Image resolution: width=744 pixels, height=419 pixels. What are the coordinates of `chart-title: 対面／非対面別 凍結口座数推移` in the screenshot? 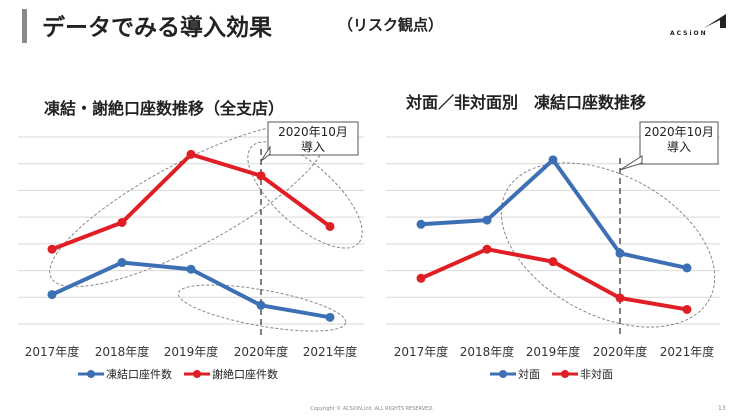 It's located at (525, 102).